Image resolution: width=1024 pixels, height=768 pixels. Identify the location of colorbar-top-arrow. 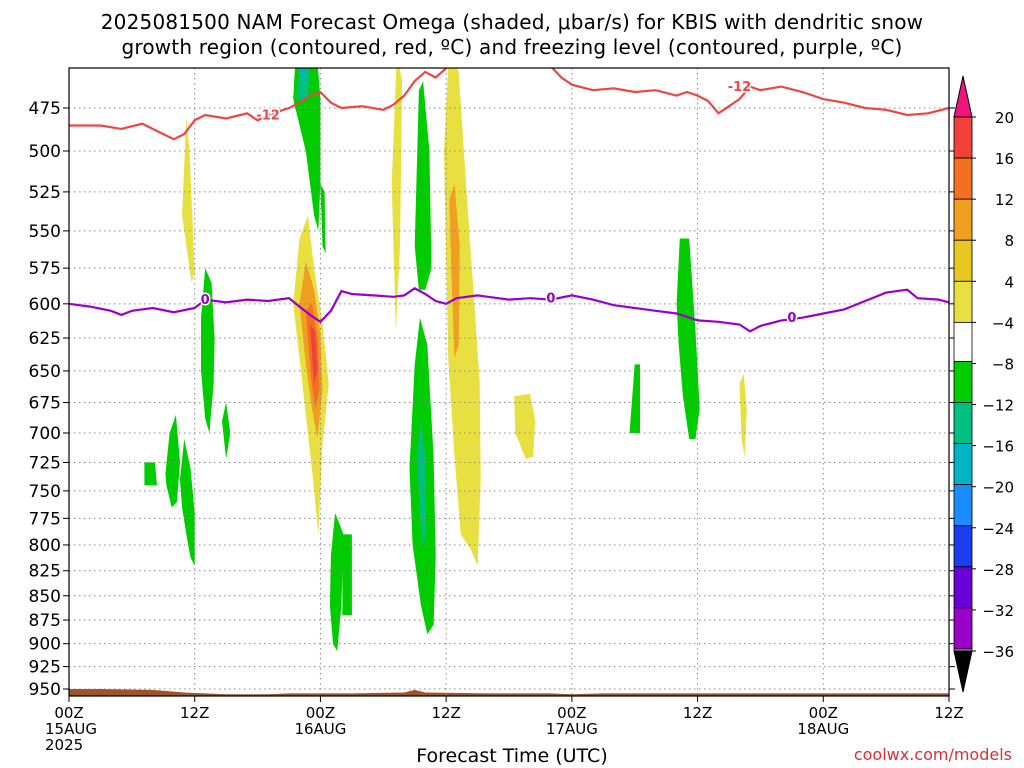
(963, 96).